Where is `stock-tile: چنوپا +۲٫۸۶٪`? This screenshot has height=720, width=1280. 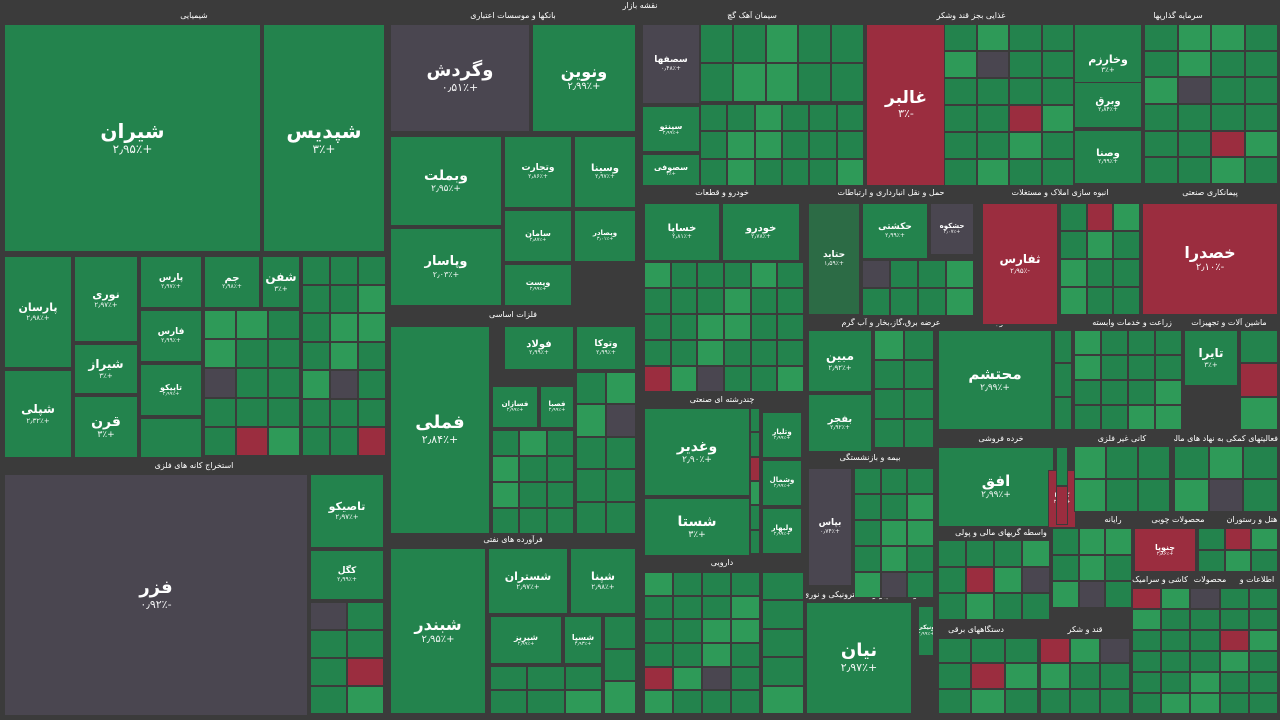
stock-tile: چنوپا +۲٫۸۶٪ is located at coordinates (1165, 550).